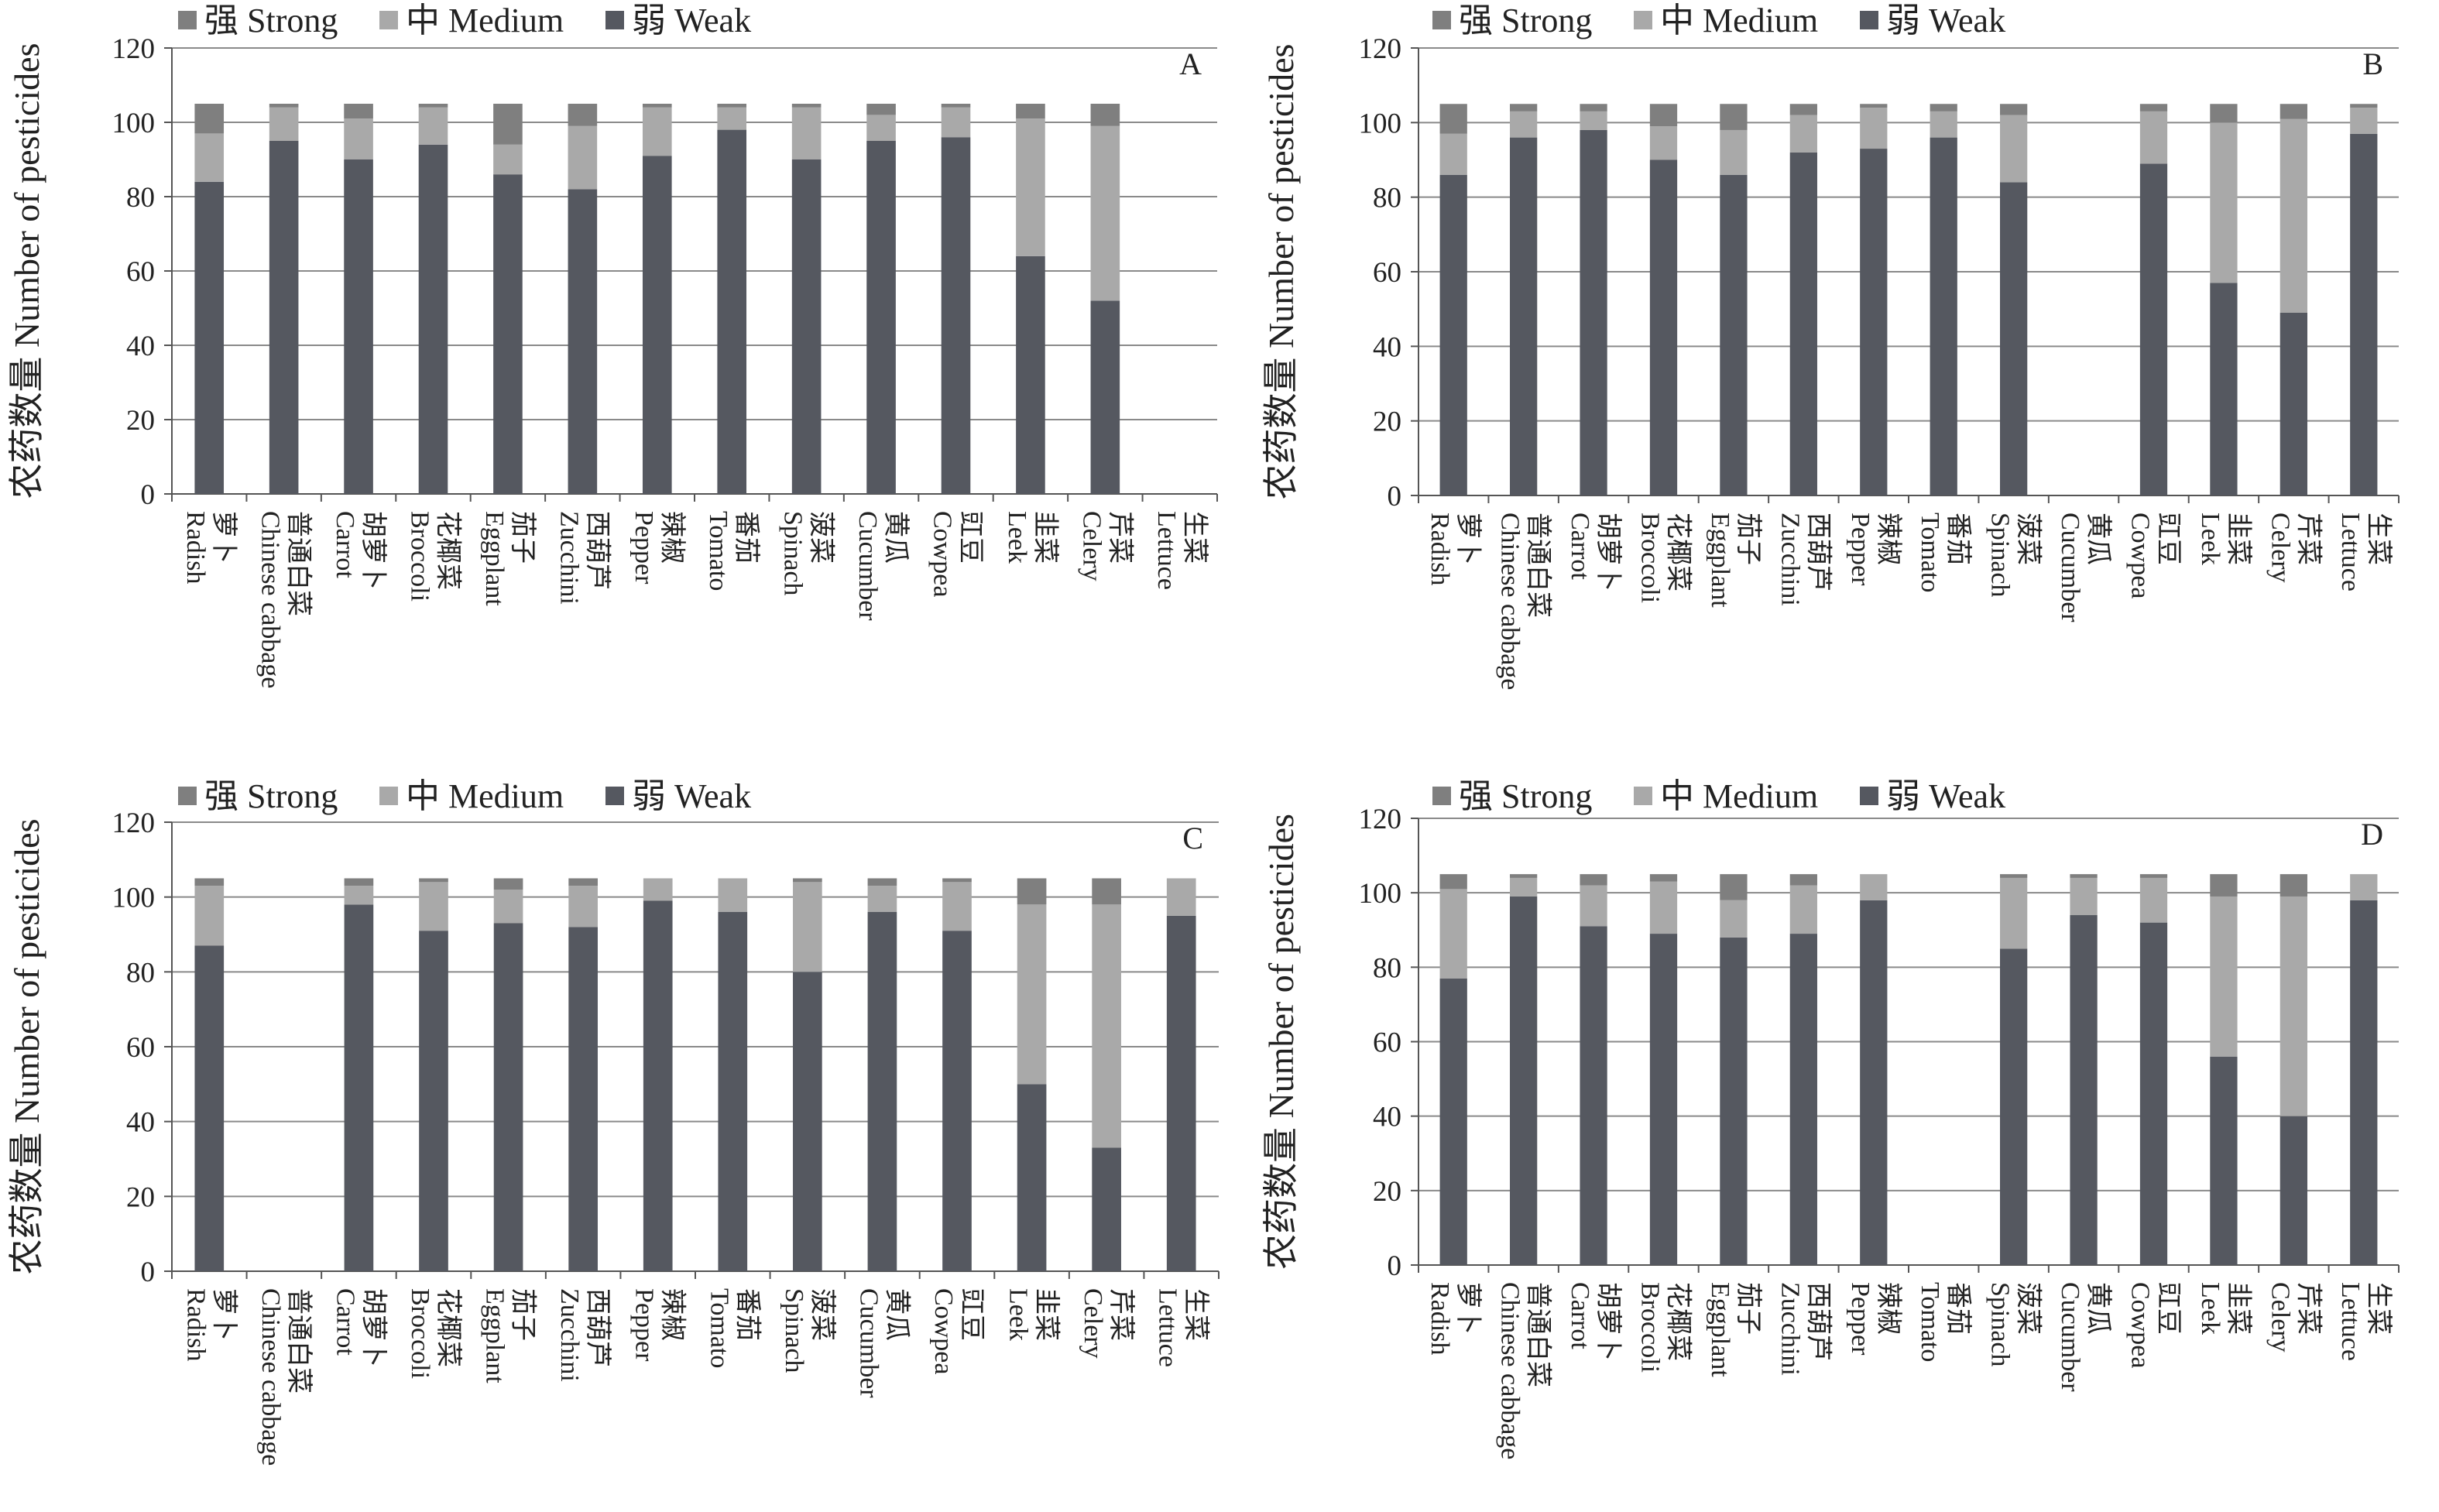  What do you see at coordinates (1281, 272) in the screenshot?
I see `y-axis-title: 农药数量 Number of pesticides` at bounding box center [1281, 272].